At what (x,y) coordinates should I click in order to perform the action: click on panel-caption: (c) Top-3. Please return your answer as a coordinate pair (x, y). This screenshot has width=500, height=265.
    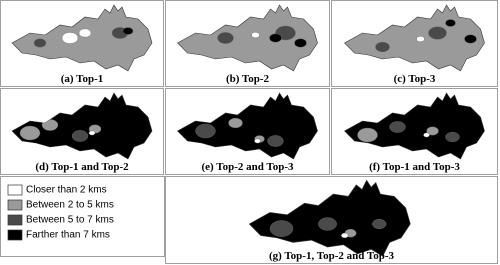
    Looking at the image, I should click on (415, 79).